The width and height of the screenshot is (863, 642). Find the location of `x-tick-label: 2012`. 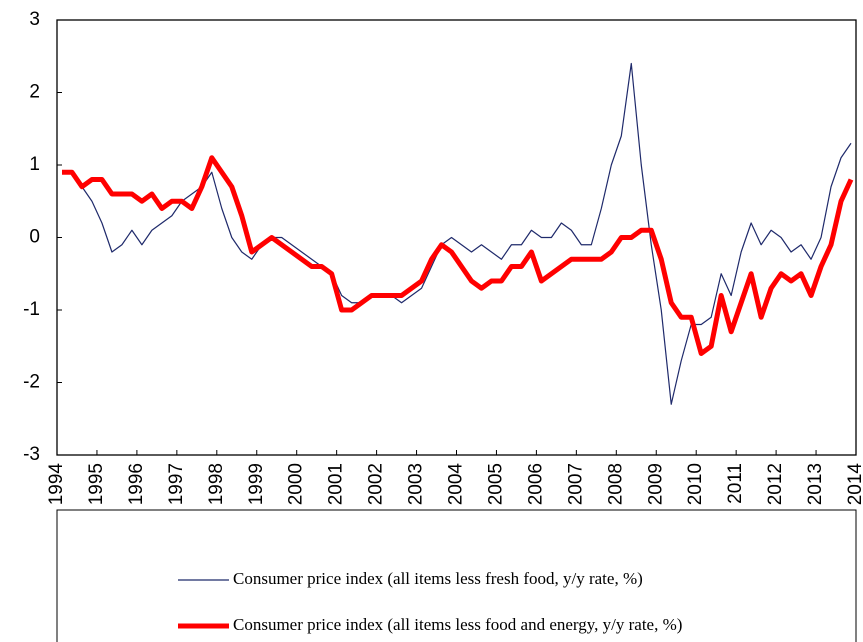

x-tick-label: 2012 is located at coordinates (775, 484).